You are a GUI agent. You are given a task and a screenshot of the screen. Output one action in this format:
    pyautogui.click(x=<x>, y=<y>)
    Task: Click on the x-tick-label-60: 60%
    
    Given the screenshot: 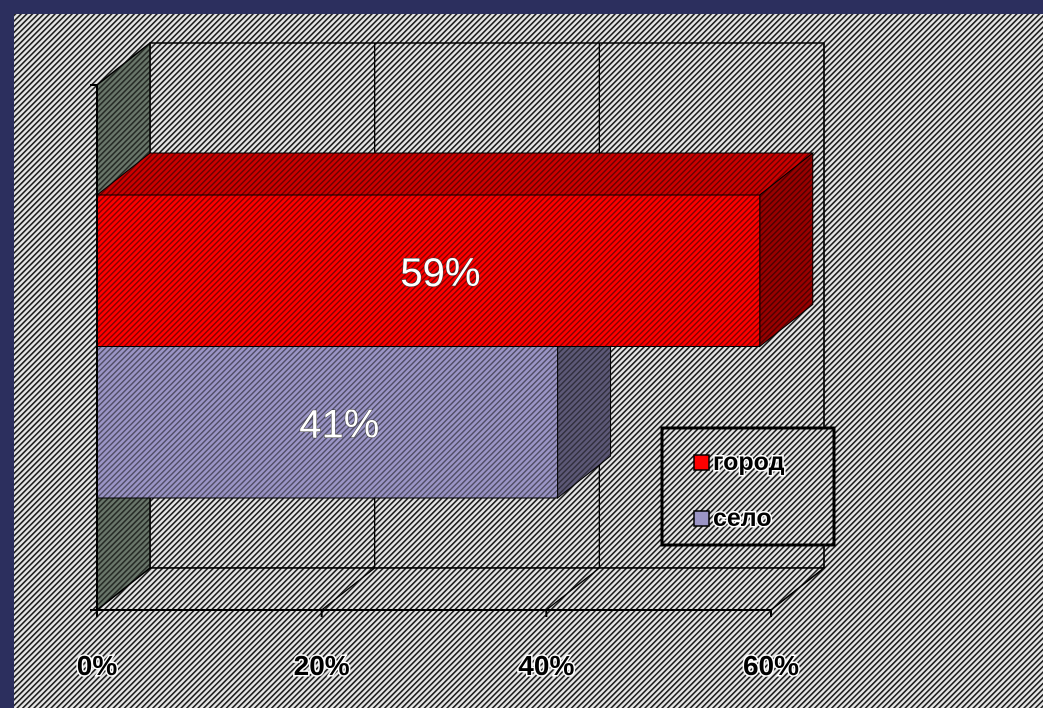 What is the action you would take?
    pyautogui.click(x=771, y=665)
    